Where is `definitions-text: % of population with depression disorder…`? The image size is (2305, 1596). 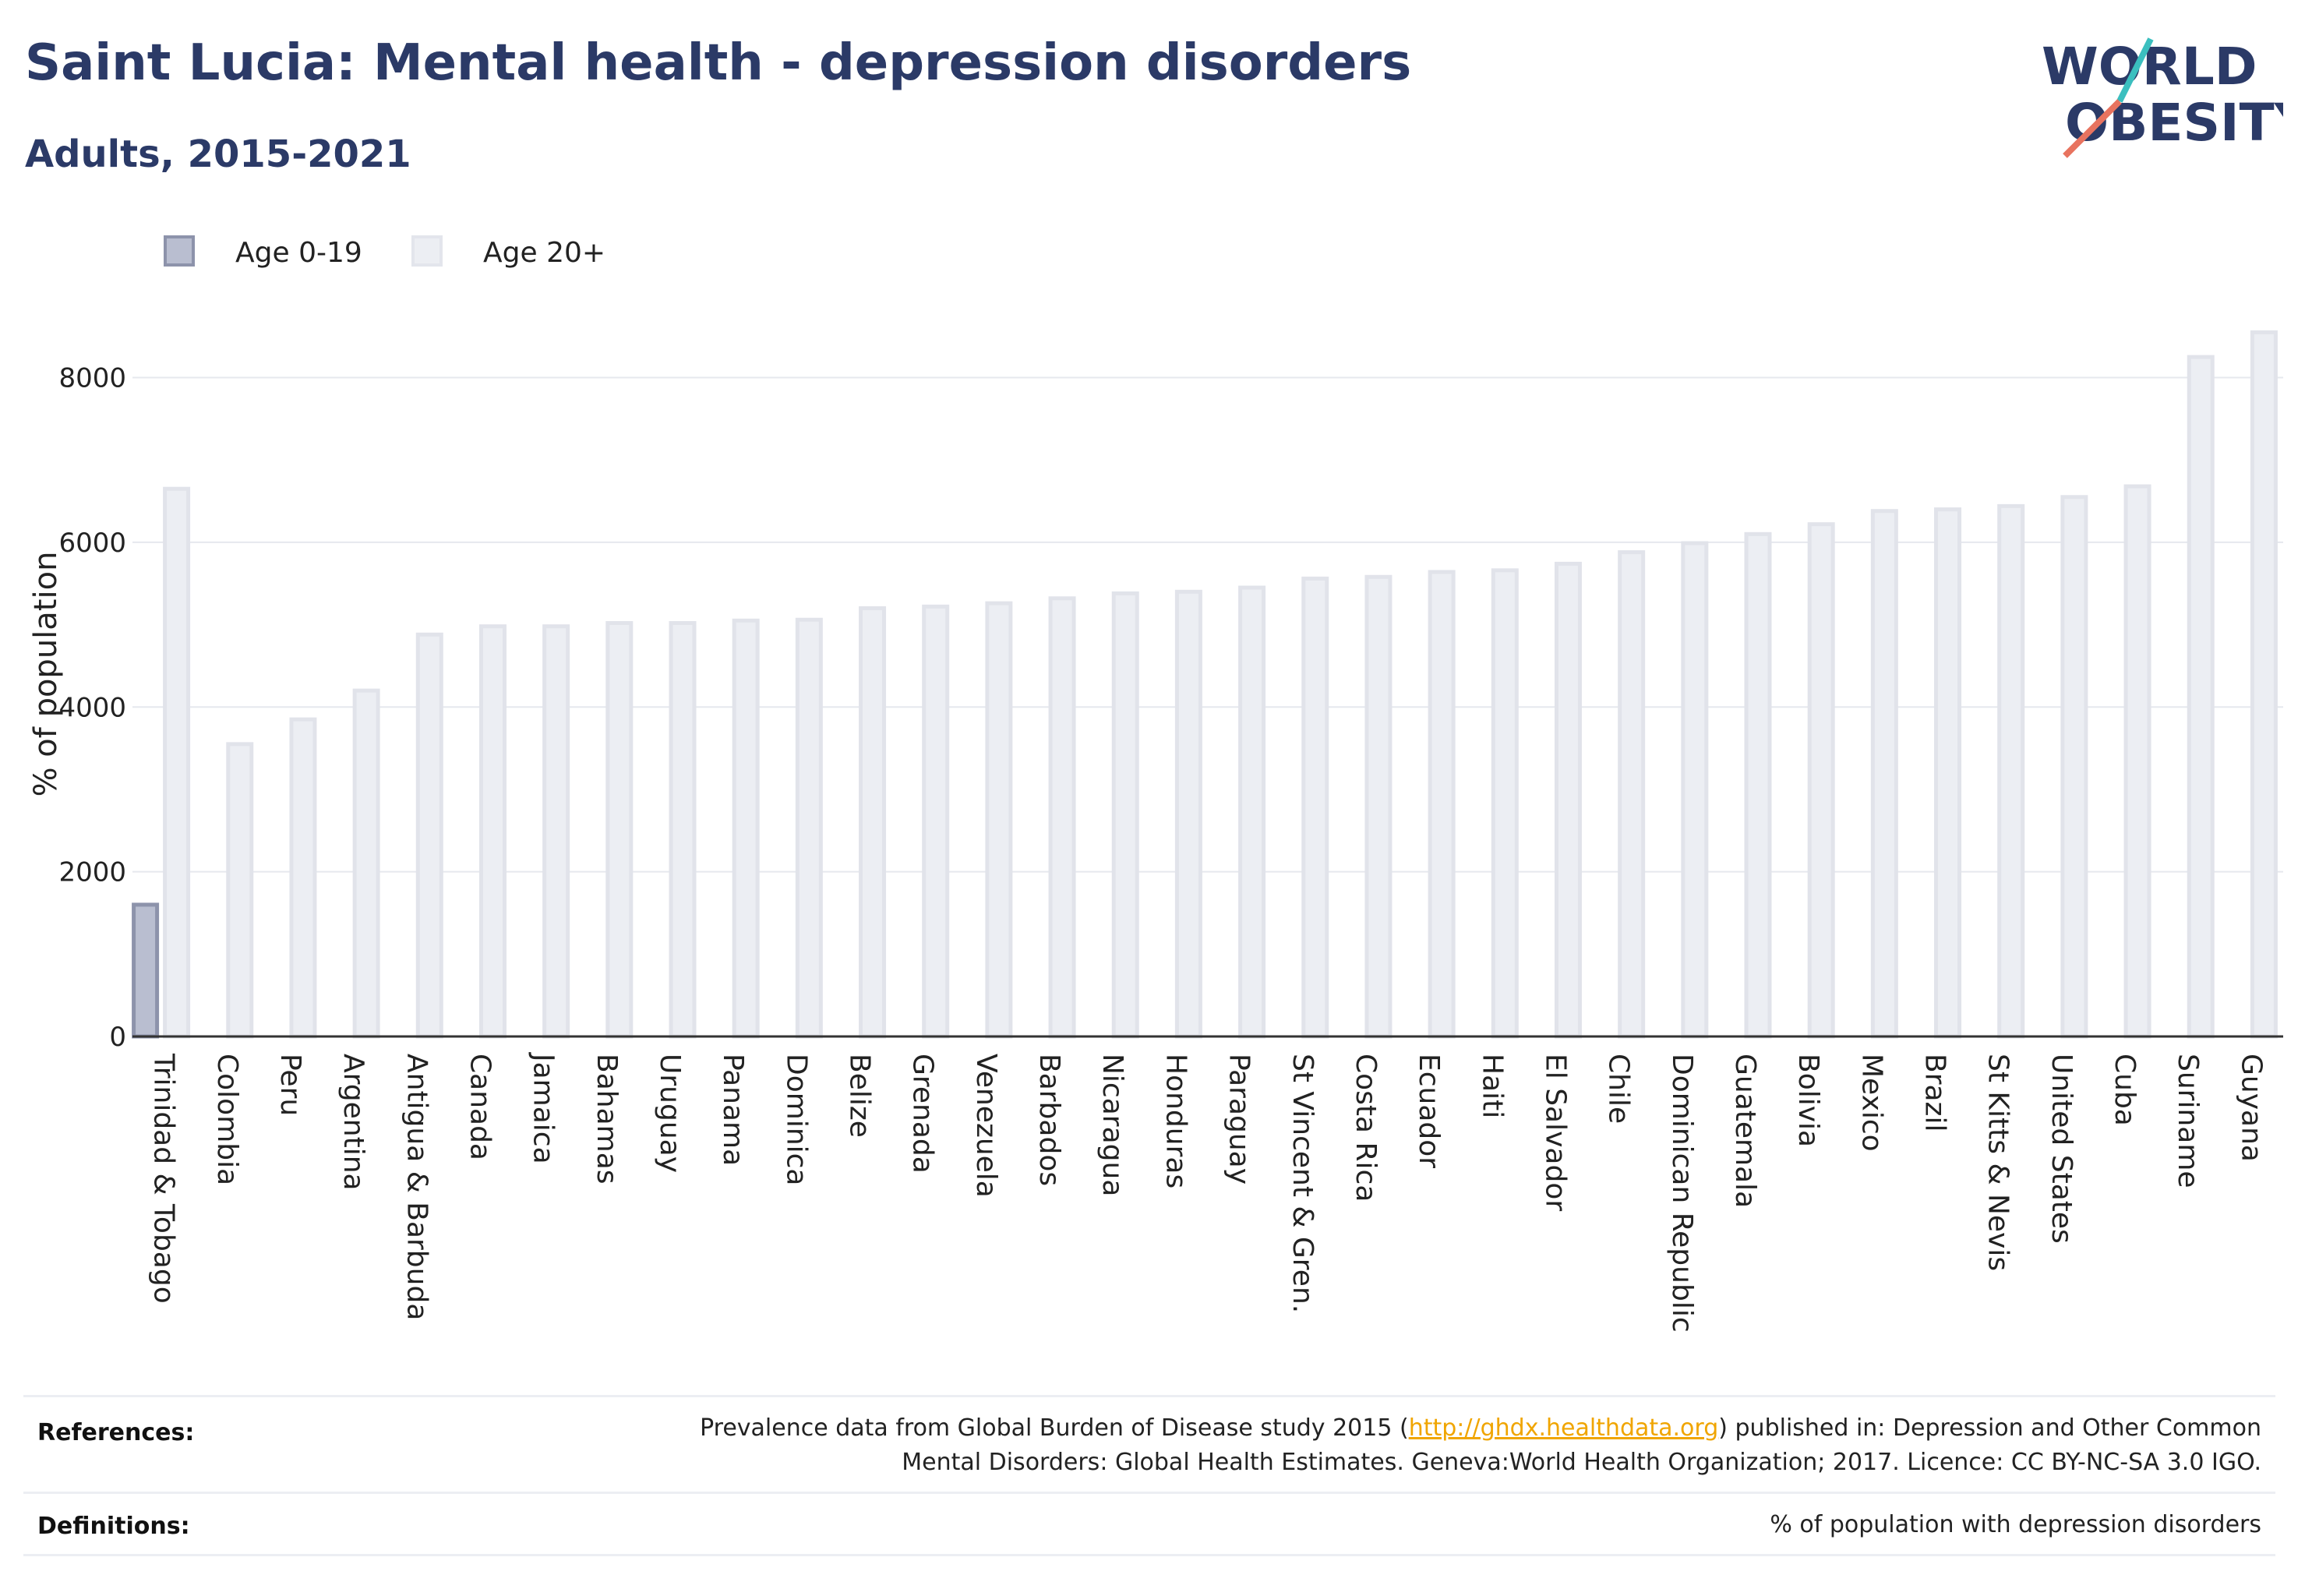
definitions-text: % of population with depression disorder… is located at coordinates (2016, 1524).